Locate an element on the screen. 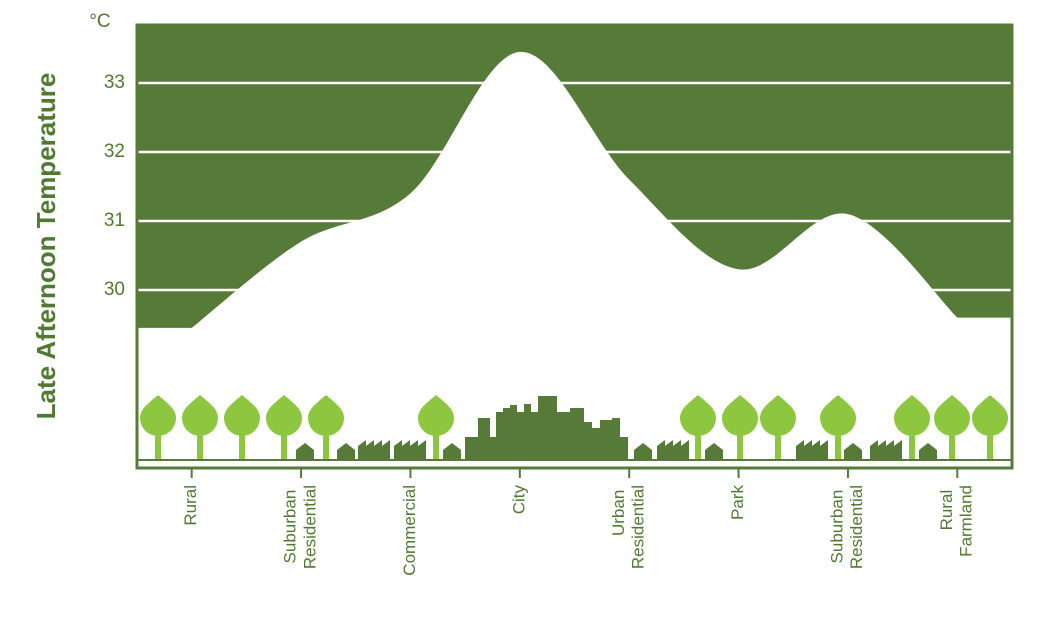 This screenshot has width=1043, height=623. x-tick-label: City is located at coordinates (518, 500).